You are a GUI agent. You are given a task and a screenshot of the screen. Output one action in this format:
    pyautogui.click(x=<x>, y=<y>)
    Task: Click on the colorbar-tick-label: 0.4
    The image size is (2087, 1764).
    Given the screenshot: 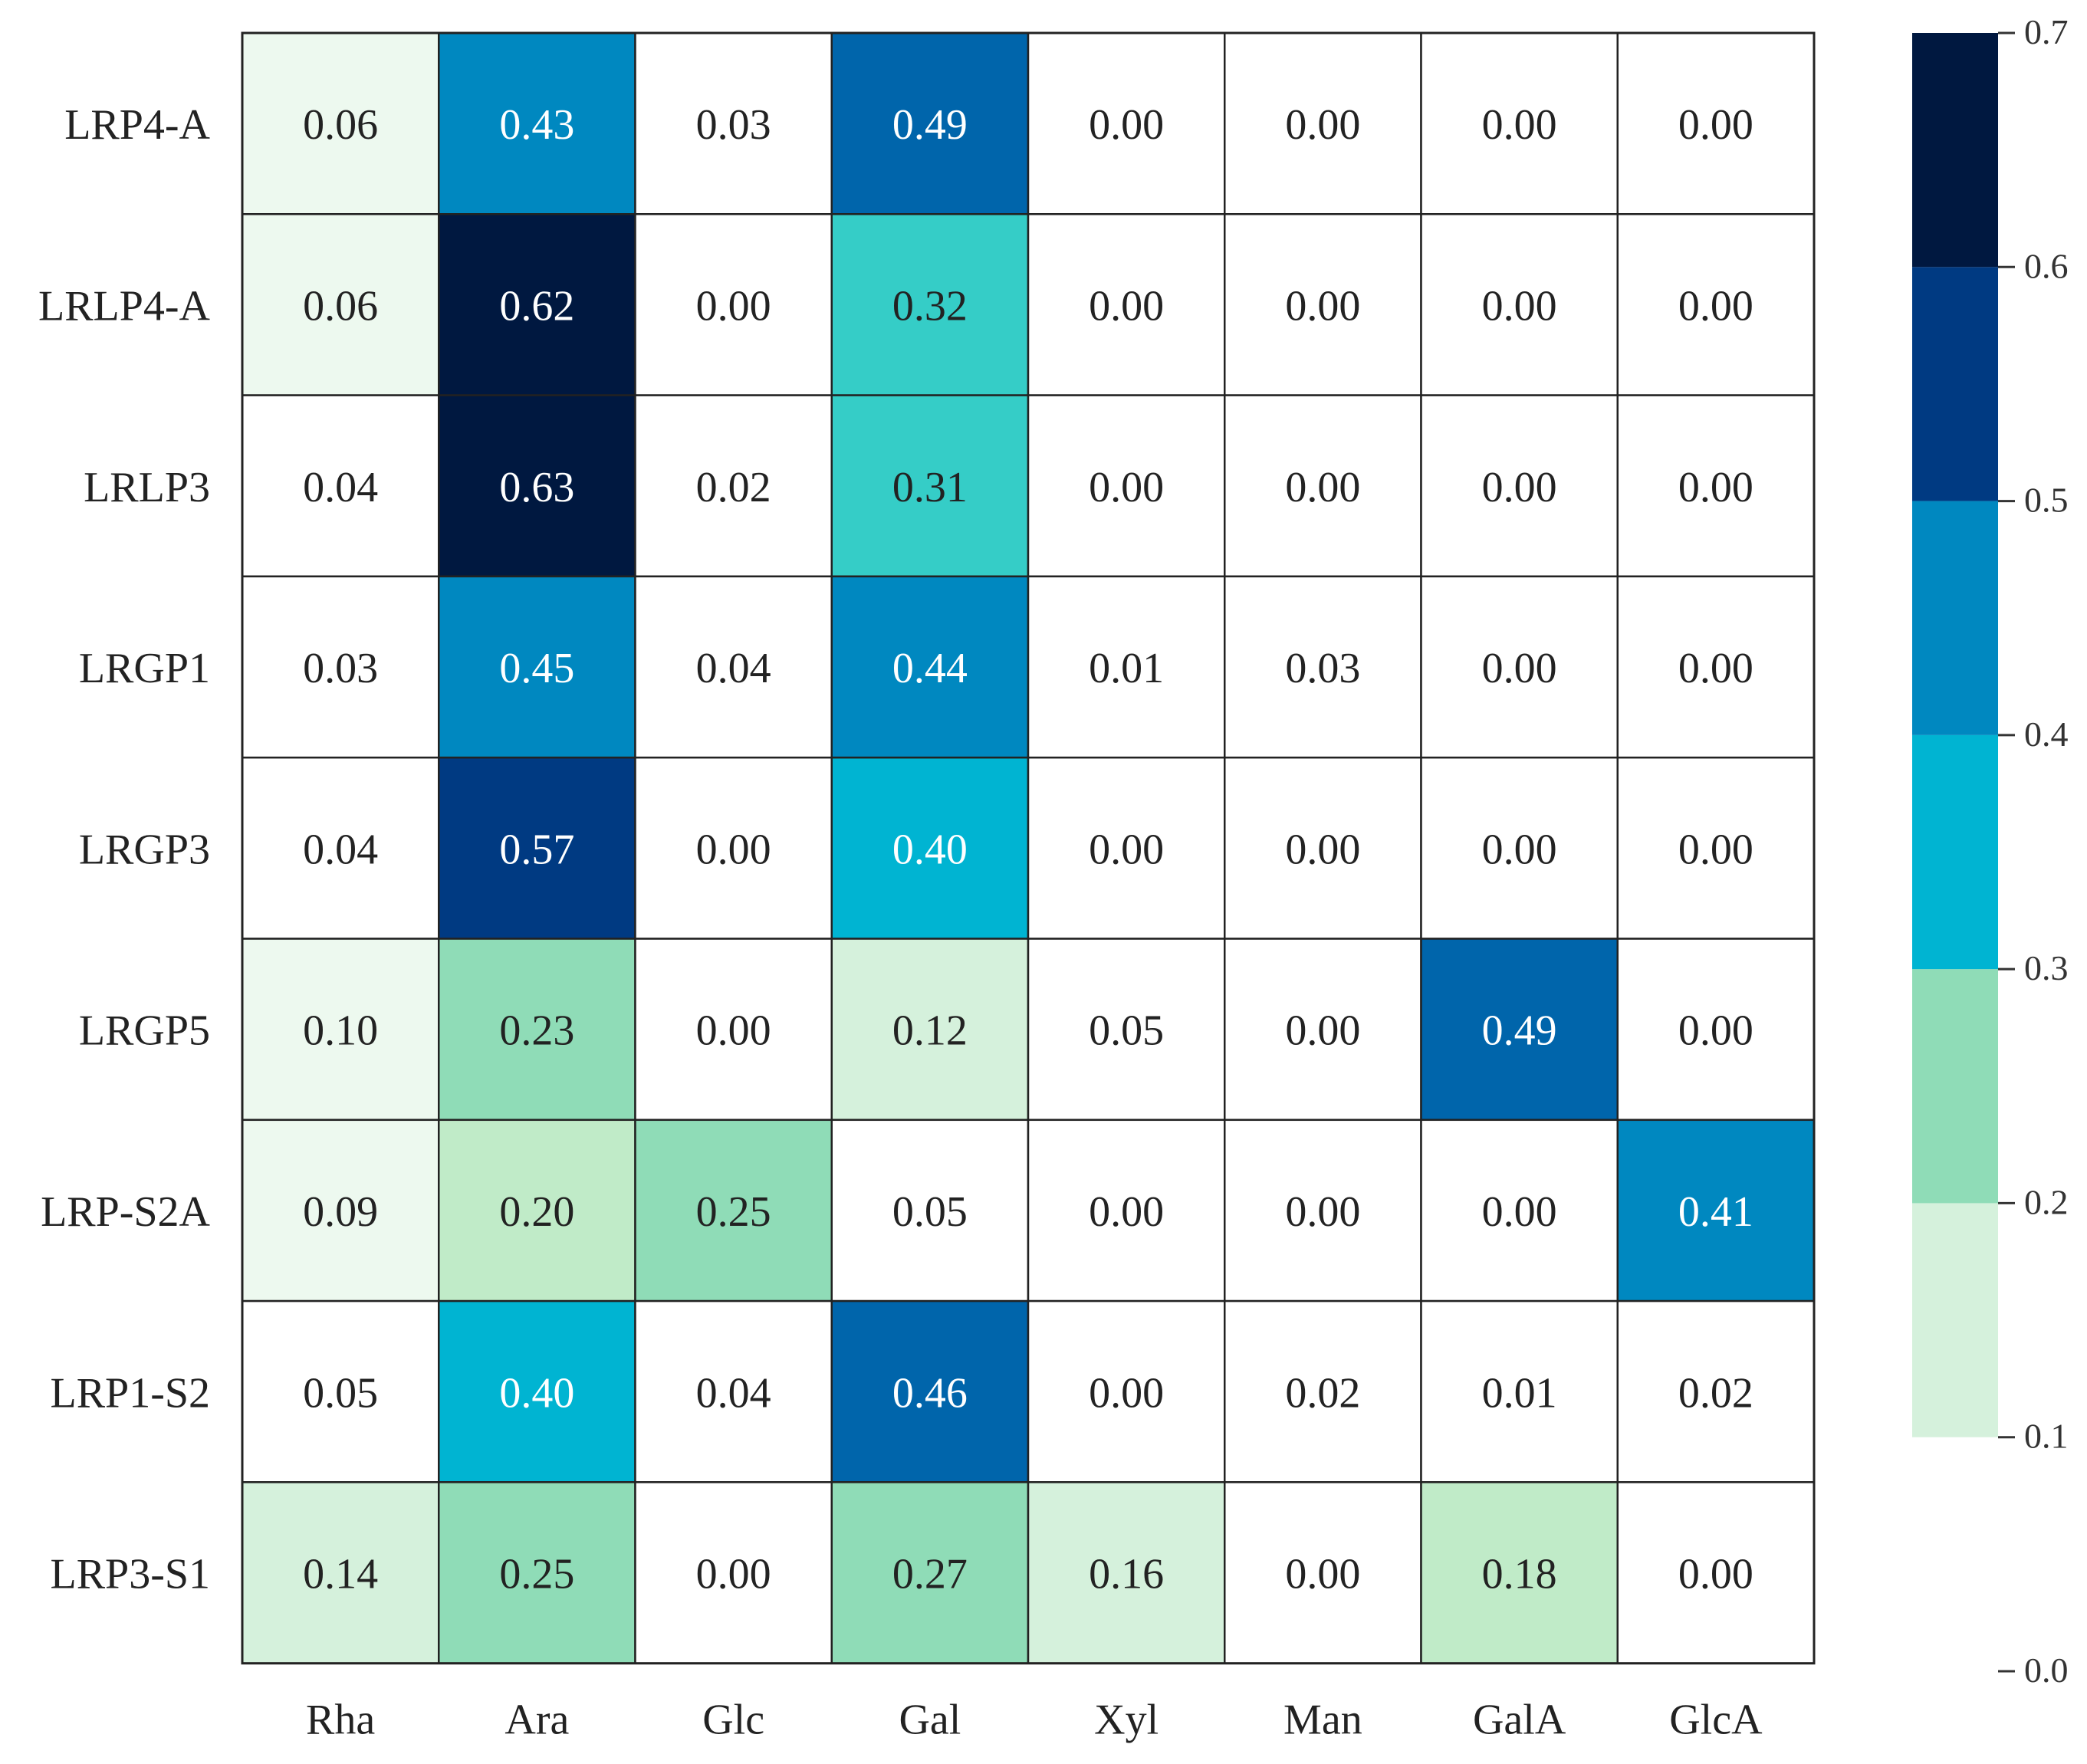 What is the action you would take?
    pyautogui.click(x=2047, y=734)
    